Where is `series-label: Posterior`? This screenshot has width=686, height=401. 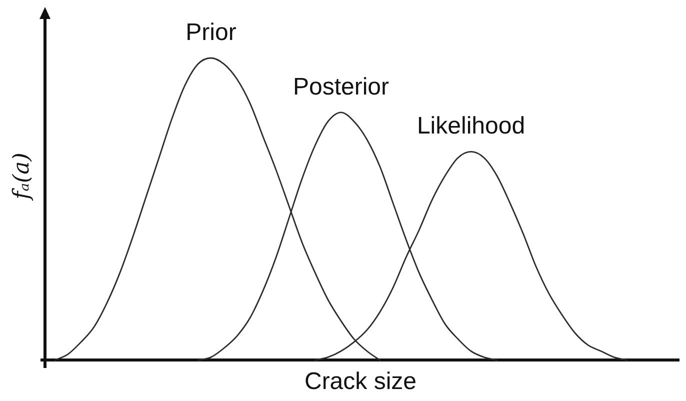
series-label: Posterior is located at coordinates (341, 86).